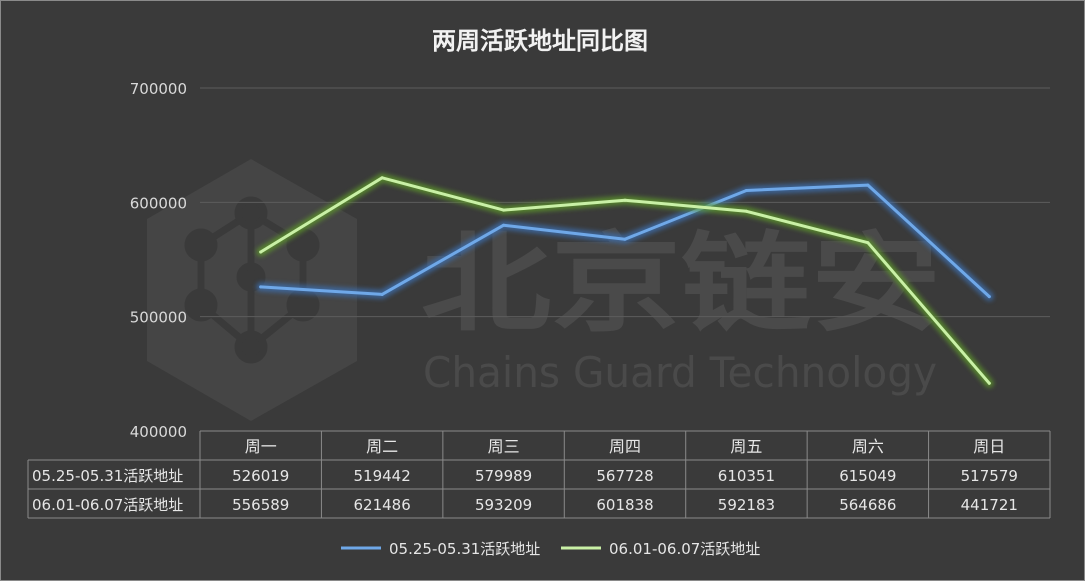 The image size is (1085, 581). I want to click on data-label: 593209, so click(503, 505).